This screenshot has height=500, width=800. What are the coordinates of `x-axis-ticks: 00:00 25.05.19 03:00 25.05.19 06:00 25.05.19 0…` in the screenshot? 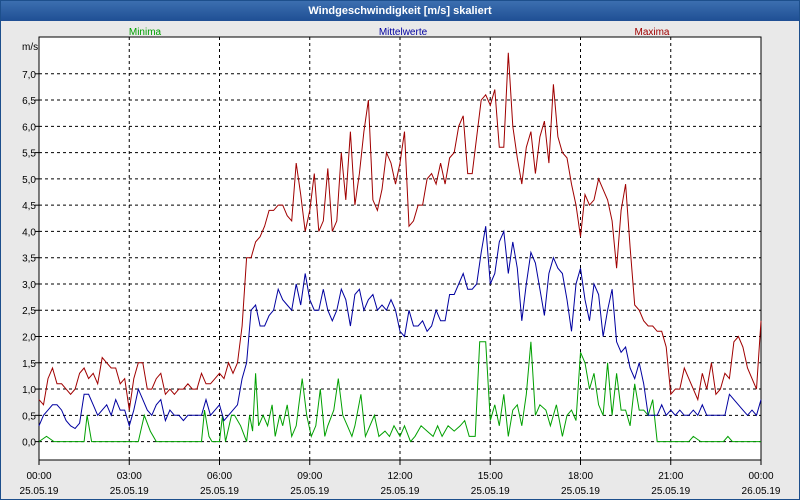 It's located at (400, 478).